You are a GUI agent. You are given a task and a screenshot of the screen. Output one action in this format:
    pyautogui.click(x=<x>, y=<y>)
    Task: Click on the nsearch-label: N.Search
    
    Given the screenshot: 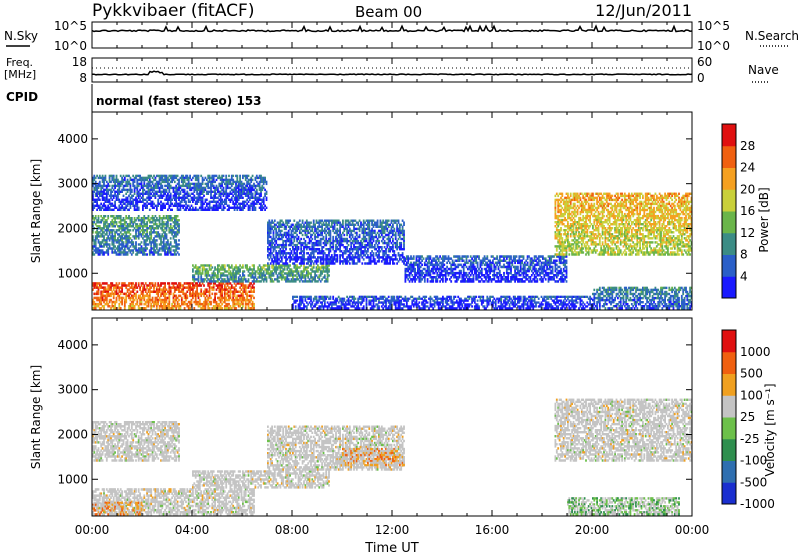 What is the action you would take?
    pyautogui.click(x=772, y=36)
    